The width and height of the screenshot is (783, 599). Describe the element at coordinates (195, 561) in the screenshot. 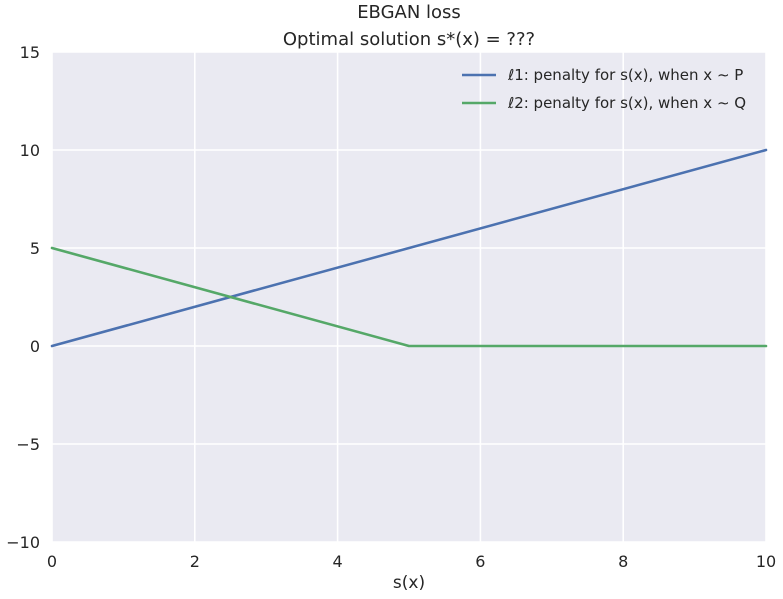

I see `x-tick-label: 2` at that location.